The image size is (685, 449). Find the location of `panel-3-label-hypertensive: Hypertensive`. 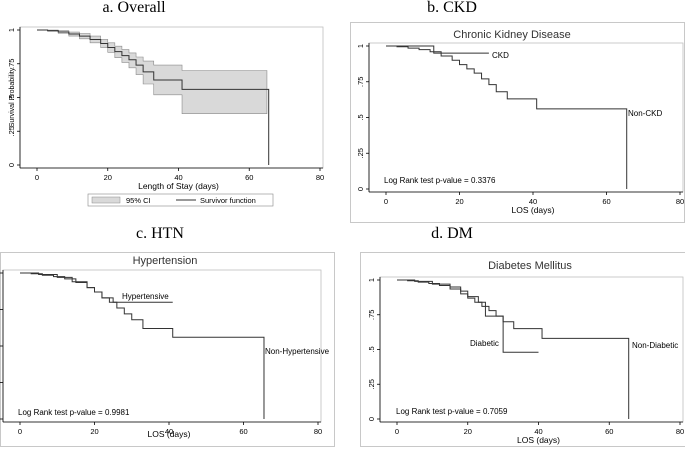

panel-3-label-hypertensive: Hypertensive is located at coordinates (145, 296).